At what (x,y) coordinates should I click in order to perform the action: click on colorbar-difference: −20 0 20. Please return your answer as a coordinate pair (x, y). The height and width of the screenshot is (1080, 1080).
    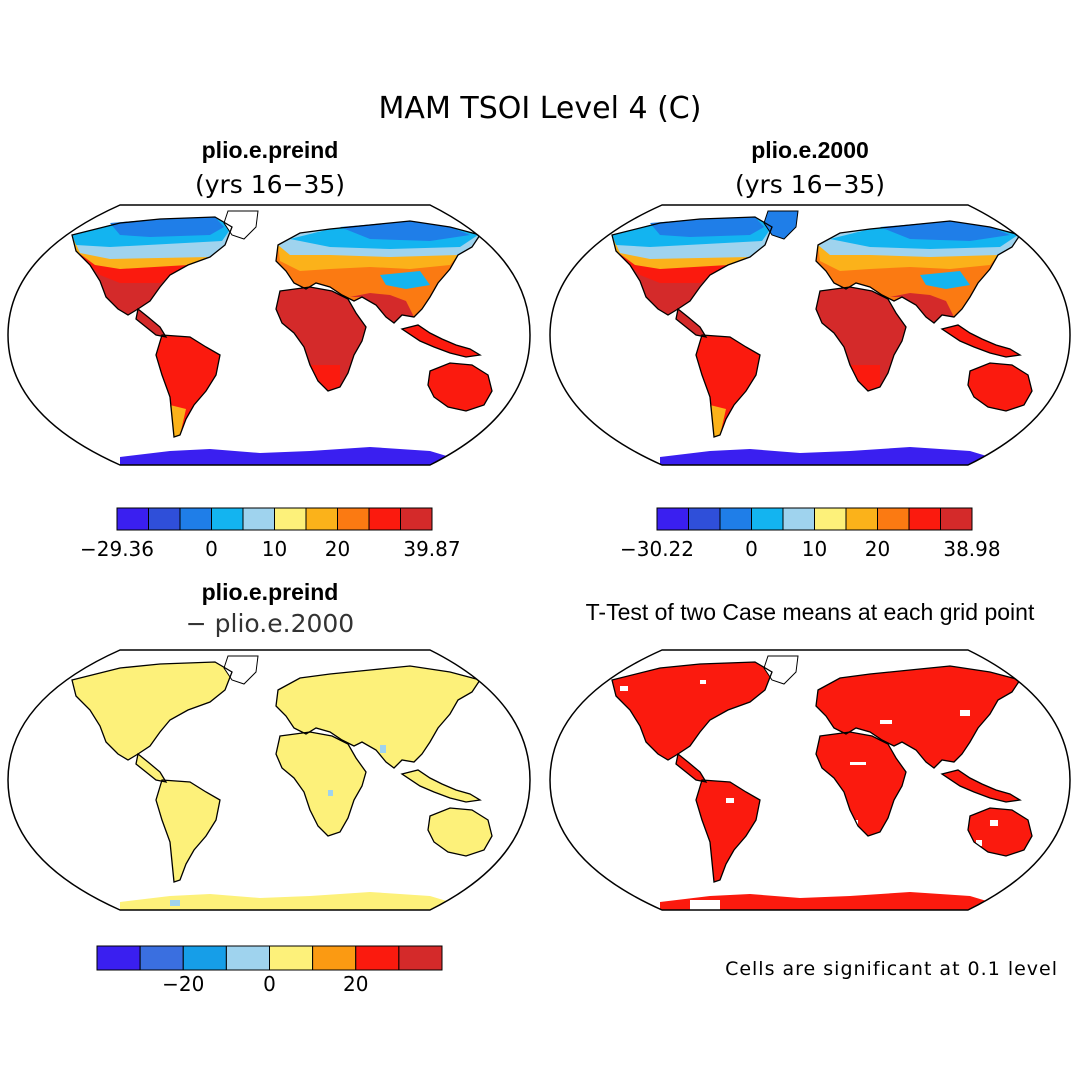
    Looking at the image, I should click on (269, 970).